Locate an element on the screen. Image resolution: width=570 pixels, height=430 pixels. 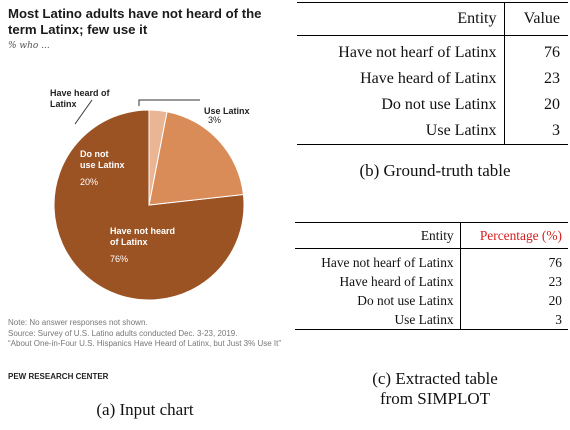
caption-c: (c) Extracted table from SIMPLOT is located at coordinates (435, 389).